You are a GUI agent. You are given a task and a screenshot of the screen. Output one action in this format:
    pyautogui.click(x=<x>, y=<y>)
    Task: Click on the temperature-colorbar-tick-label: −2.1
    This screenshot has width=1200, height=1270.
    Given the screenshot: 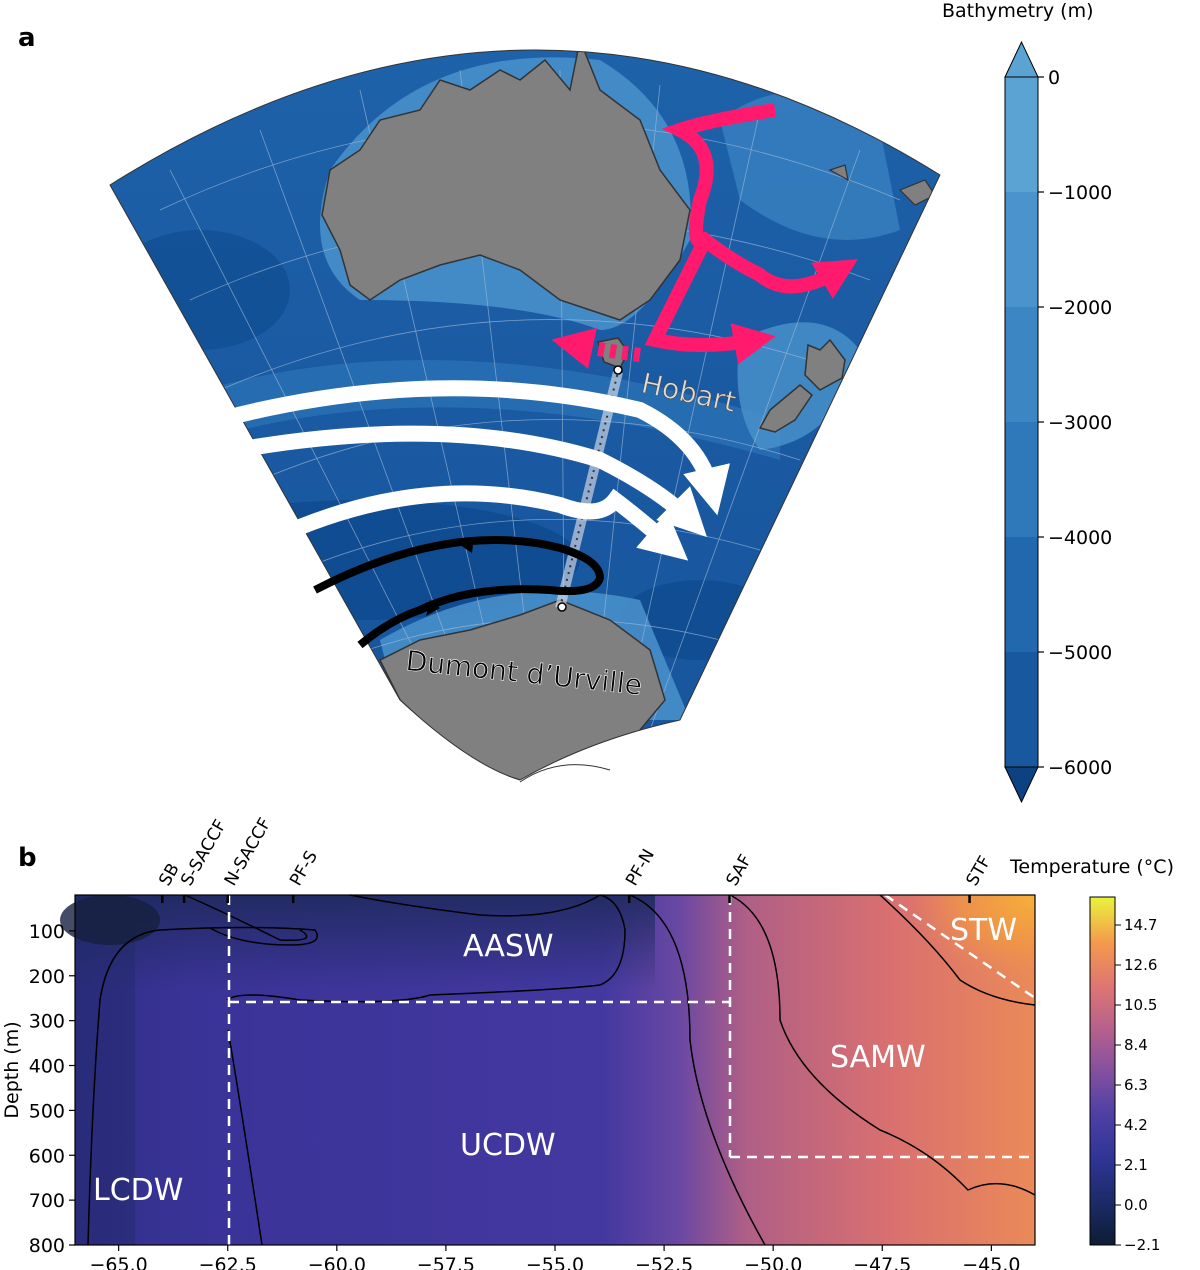 What is the action you would take?
    pyautogui.click(x=1142, y=1245)
    